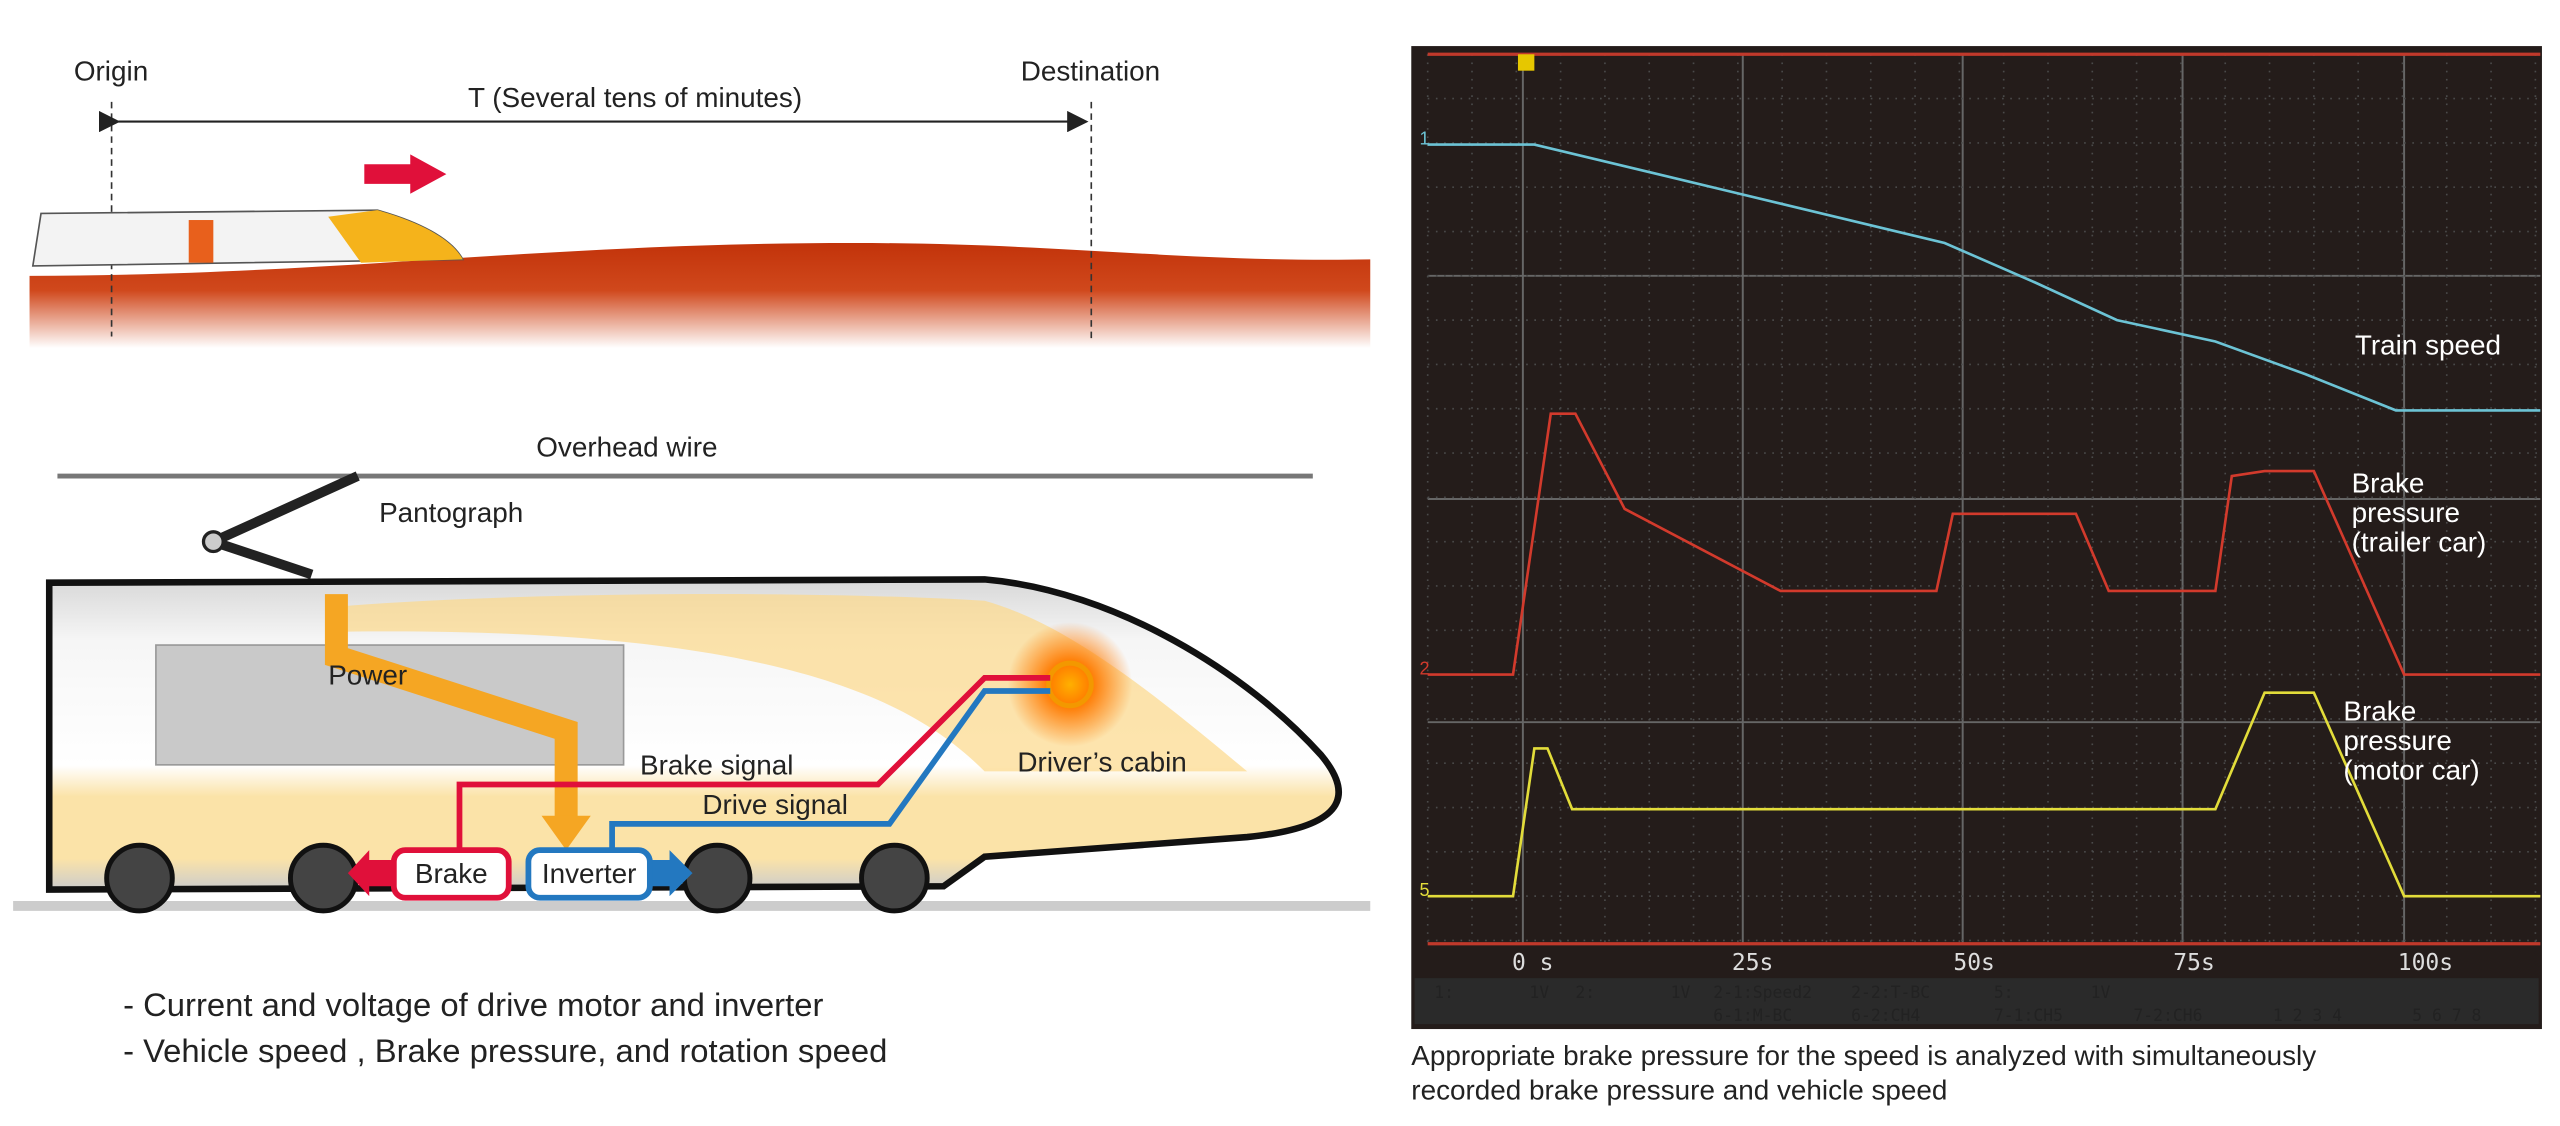  I want to click on inverter-arrow, so click(671, 873).